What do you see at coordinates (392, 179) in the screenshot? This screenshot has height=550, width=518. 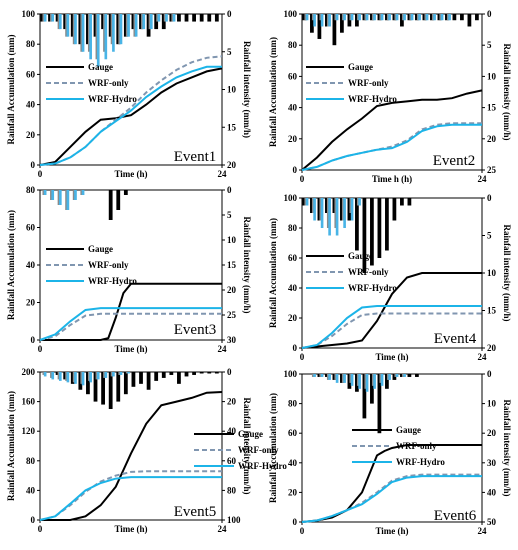 I see `x-axis-label: Time h (h)` at bounding box center [392, 179].